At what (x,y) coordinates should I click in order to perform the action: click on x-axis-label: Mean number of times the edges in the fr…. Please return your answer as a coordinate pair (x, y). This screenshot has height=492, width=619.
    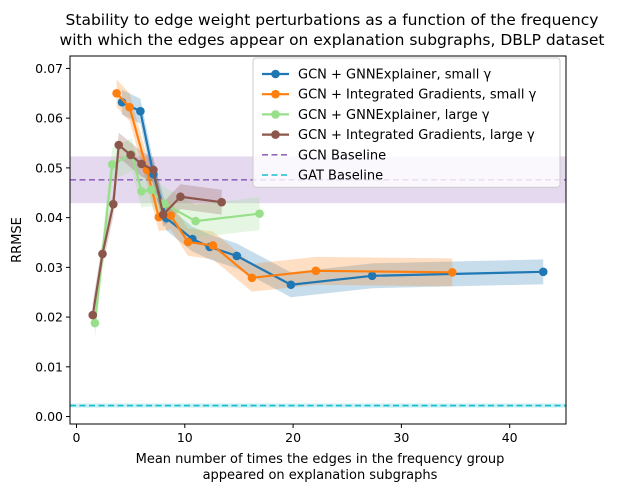
    Looking at the image, I should click on (320, 467).